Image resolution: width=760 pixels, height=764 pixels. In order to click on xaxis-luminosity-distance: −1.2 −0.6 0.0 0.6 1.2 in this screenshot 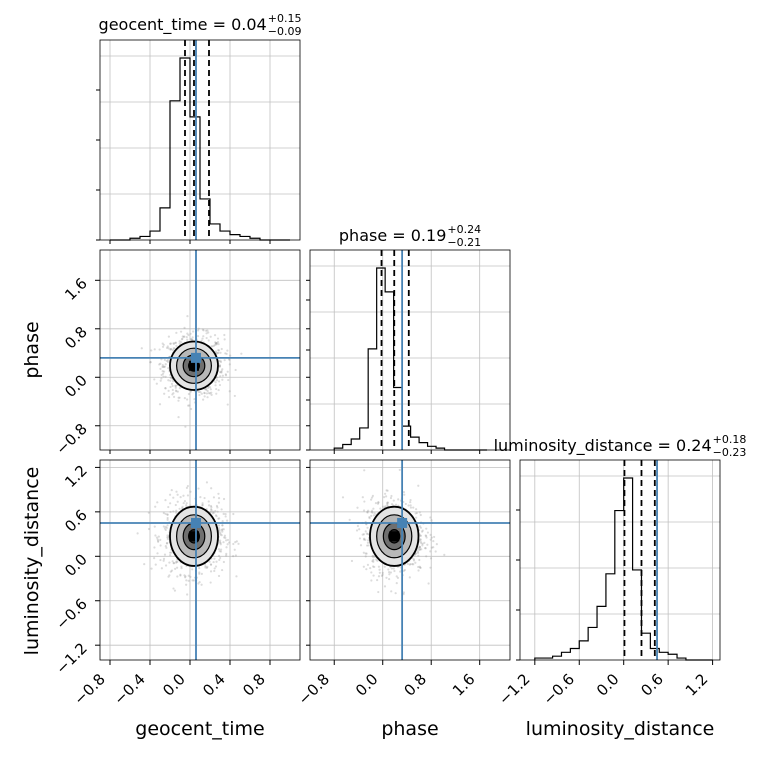, I will do `click(604, 684)`.